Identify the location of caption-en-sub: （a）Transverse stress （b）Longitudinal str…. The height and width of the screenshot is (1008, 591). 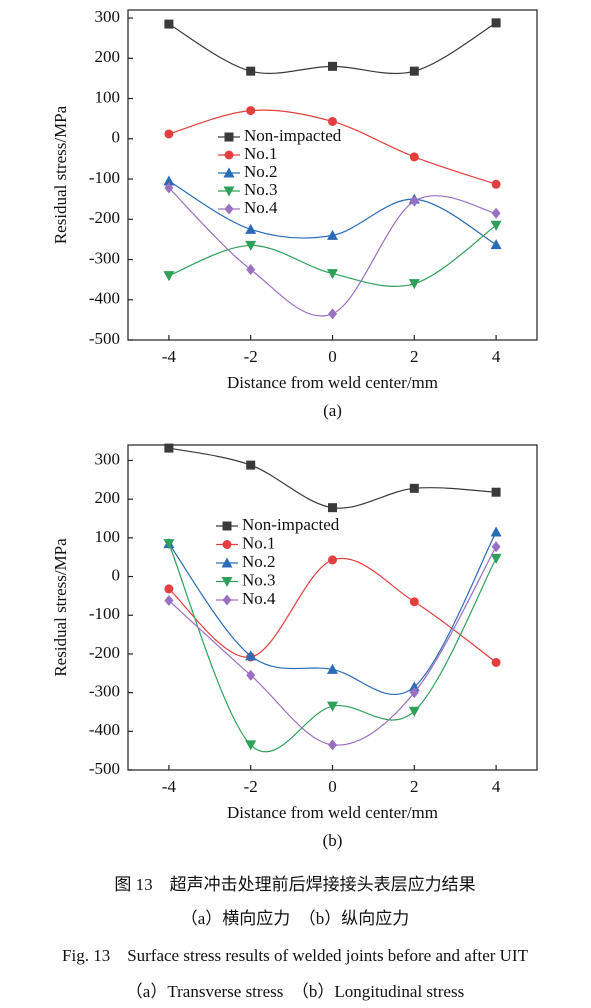
(295, 991).